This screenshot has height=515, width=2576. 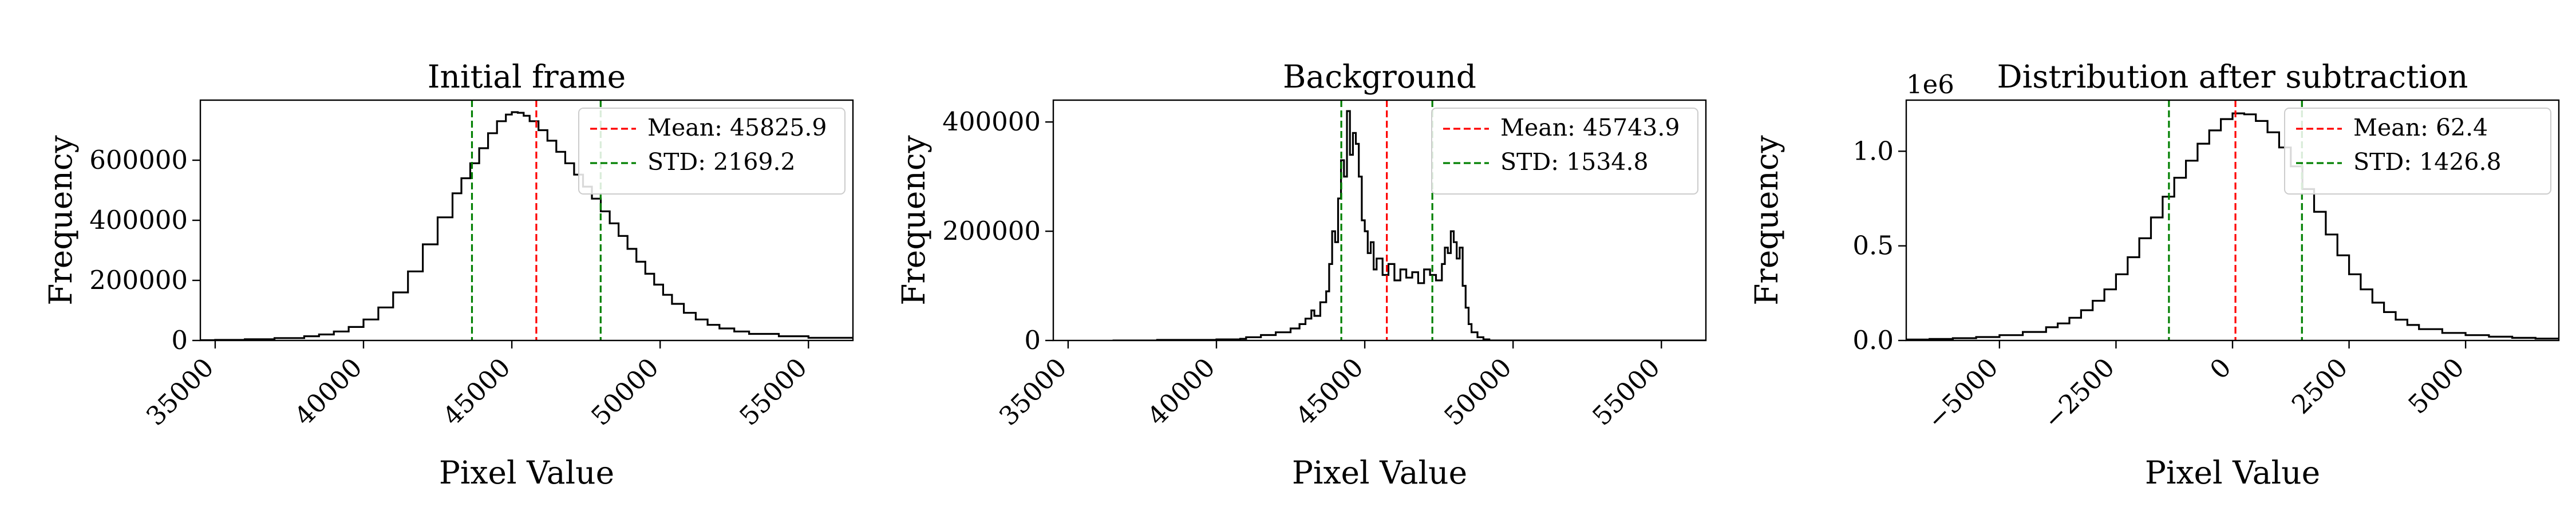 I want to click on legend-label: STD: 1534.8, so click(x=1574, y=162).